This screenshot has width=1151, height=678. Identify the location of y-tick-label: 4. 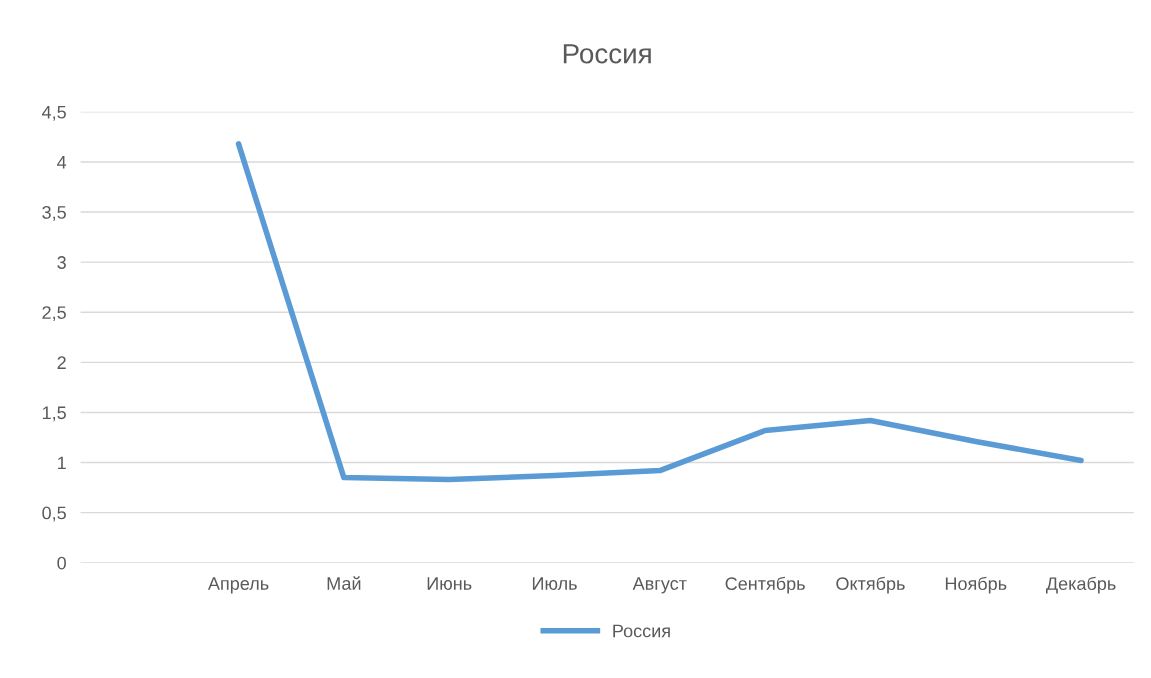
(62, 162).